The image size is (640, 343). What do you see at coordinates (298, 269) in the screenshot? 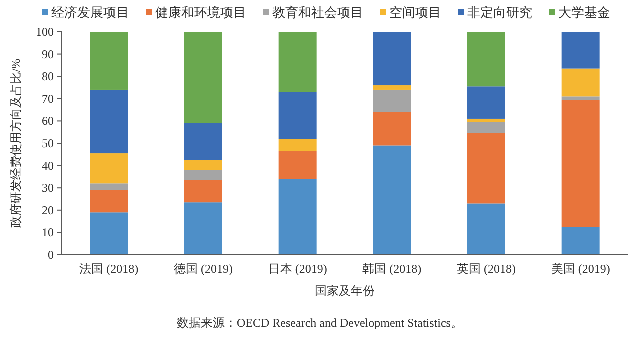
I see `x-tick-label: 日本 (2019)` at bounding box center [298, 269].